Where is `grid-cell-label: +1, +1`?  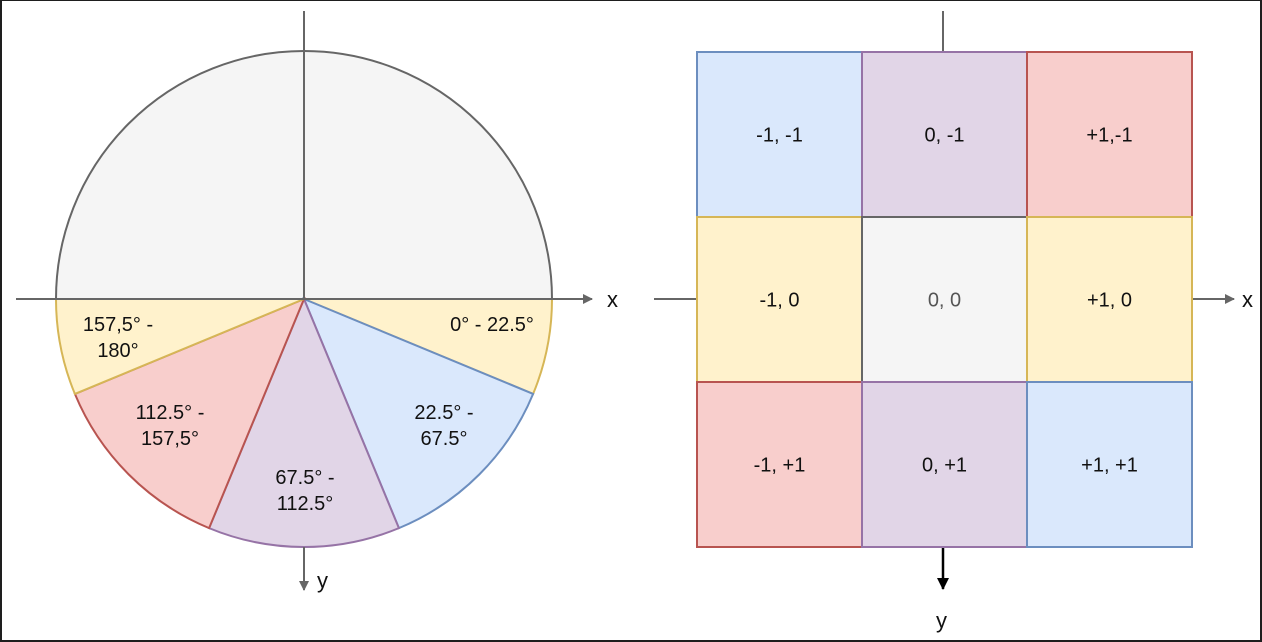
grid-cell-label: +1, +1 is located at coordinates (1109, 466).